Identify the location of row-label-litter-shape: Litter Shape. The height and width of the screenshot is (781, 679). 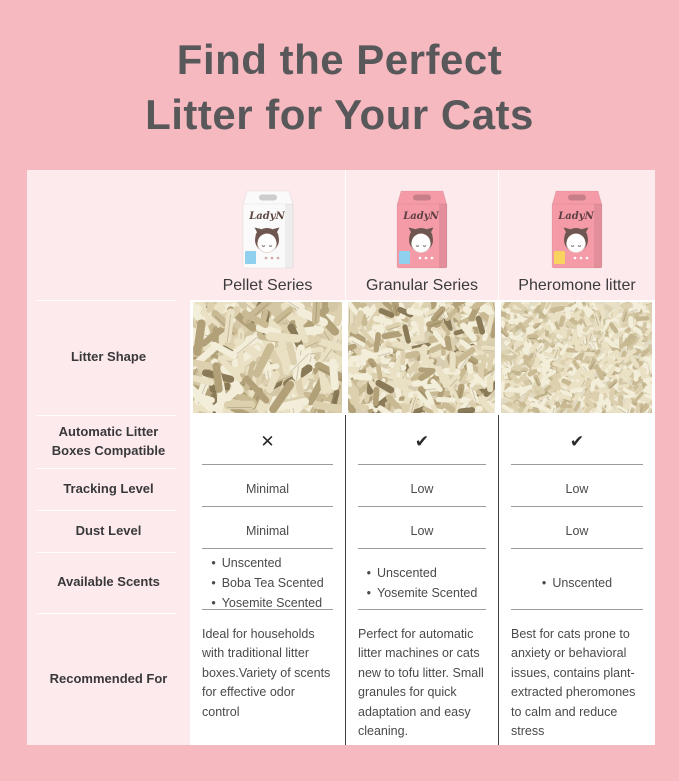
(108, 357).